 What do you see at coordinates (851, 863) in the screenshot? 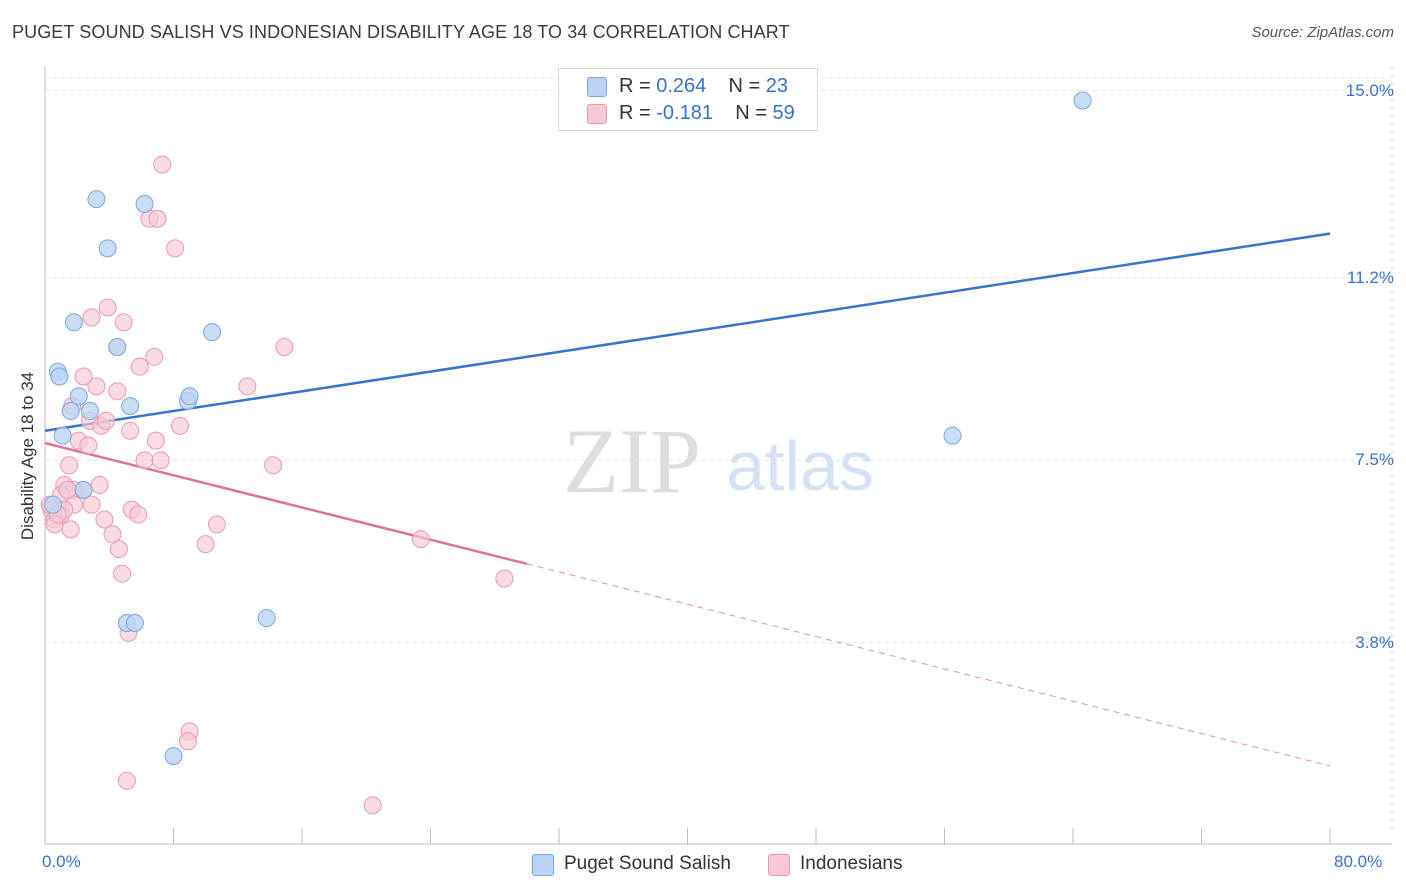
I see `bottom-legend-label-pink: Indonesians` at bounding box center [851, 863].